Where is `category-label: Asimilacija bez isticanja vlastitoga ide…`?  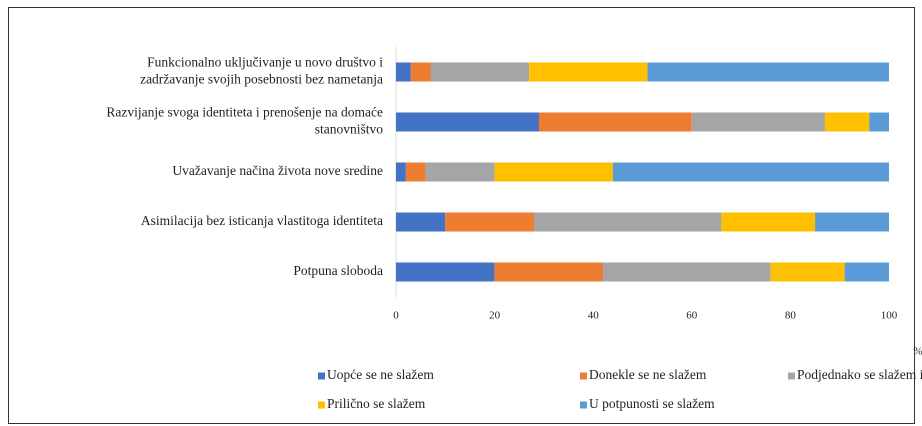
category-label: Asimilacija bez isticanja vlastitoga ide… is located at coordinates (262, 220).